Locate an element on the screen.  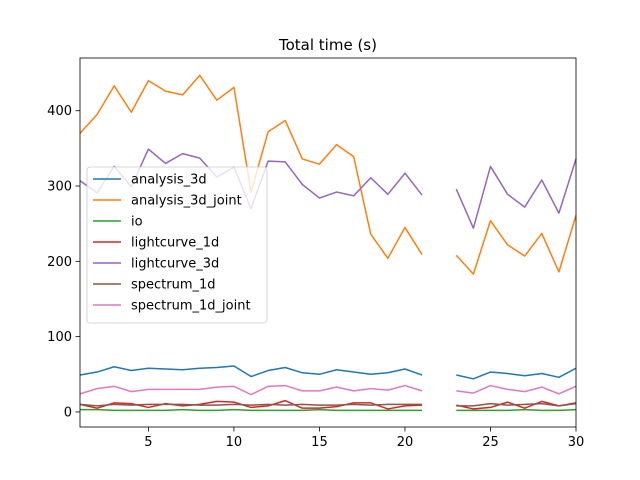
legend-item: lightcurve_1d is located at coordinates (156, 243).